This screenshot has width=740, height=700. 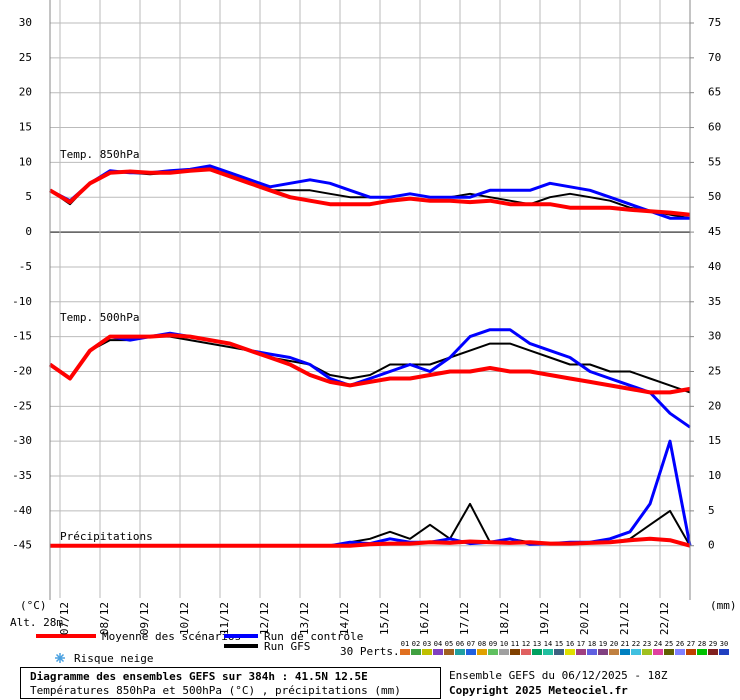 I want to click on perturbations-label: 30 Perts., so click(x=370, y=651).